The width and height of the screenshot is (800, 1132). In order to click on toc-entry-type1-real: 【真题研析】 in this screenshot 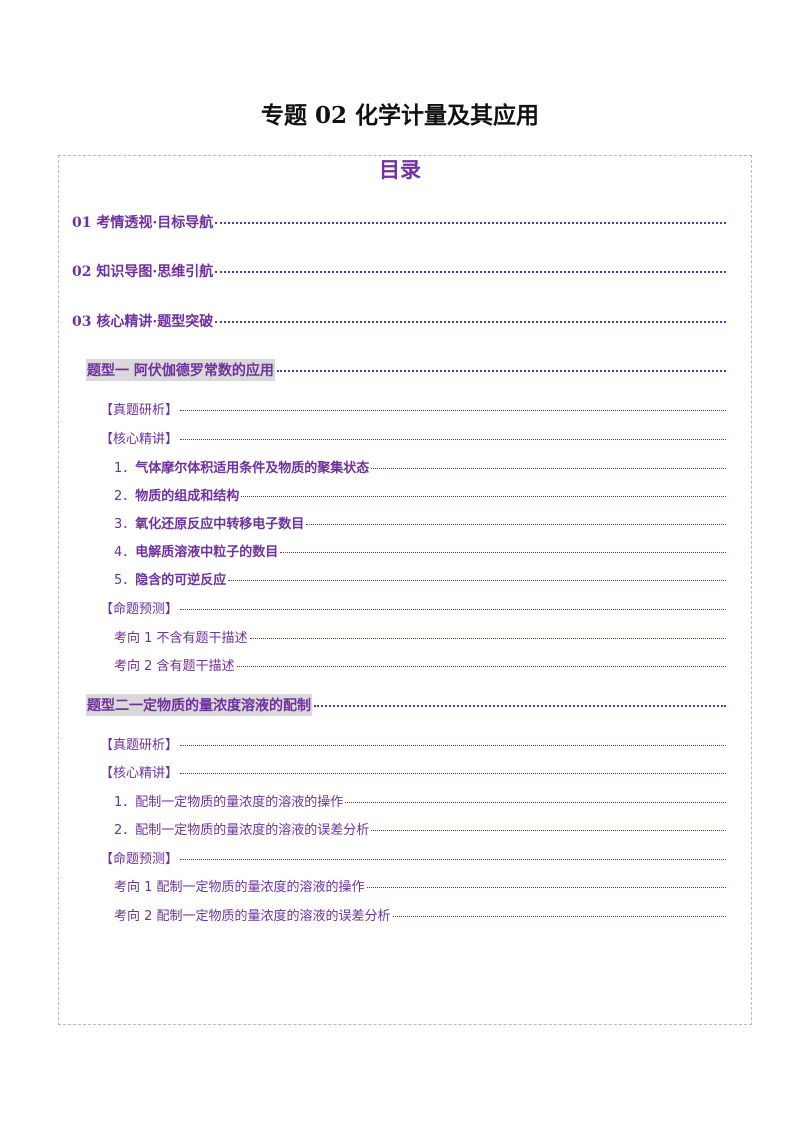, I will do `click(413, 409)`.